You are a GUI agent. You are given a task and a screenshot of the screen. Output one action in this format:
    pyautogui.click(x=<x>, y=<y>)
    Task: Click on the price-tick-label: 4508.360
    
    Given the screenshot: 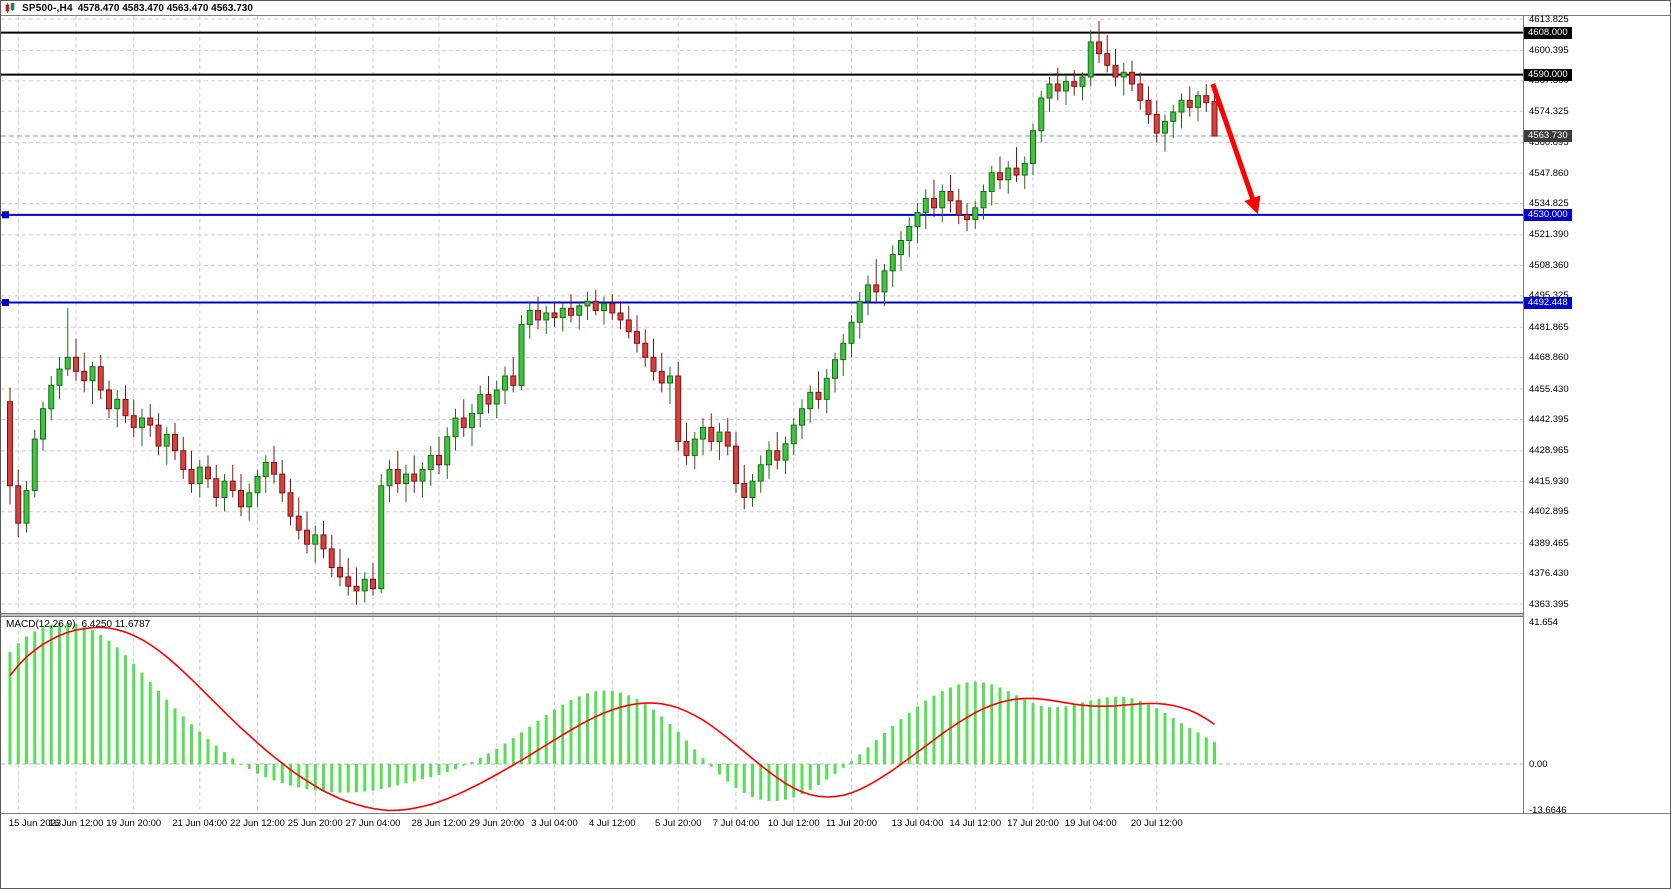 What is the action you would take?
    pyautogui.click(x=1549, y=265)
    